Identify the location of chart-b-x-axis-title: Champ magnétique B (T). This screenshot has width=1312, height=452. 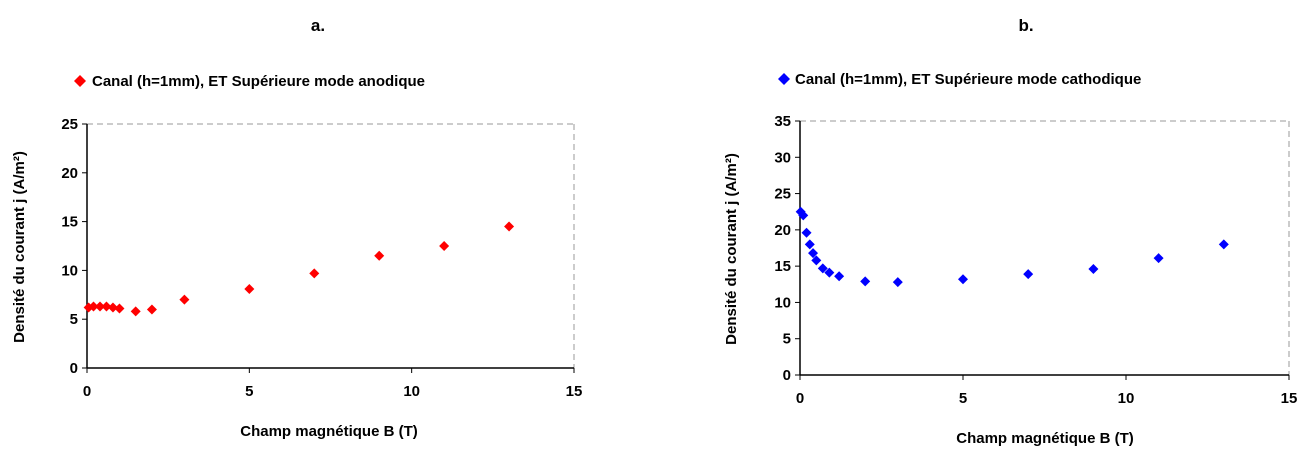
(1045, 438).